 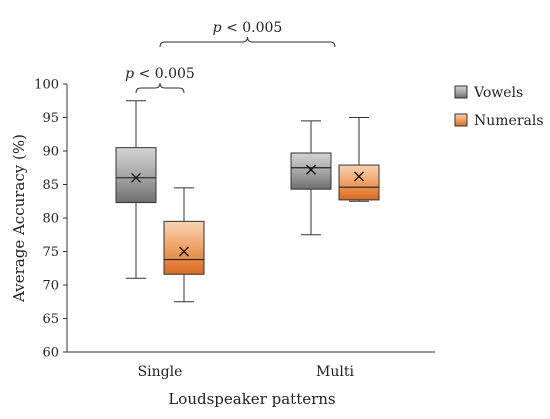 I want to click on x-category-label-multi: Multi, so click(x=335, y=372).